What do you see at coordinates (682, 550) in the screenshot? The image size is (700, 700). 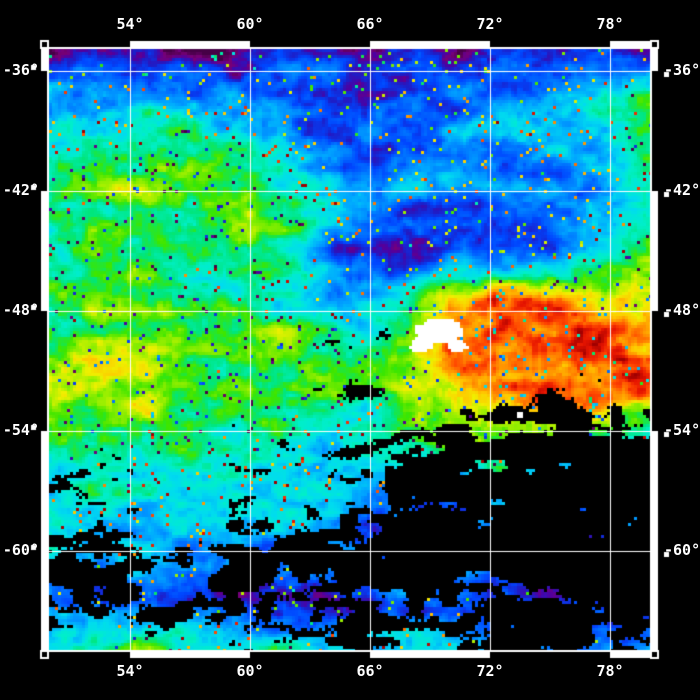 I see `lat-label-right: -60°` at bounding box center [682, 550].